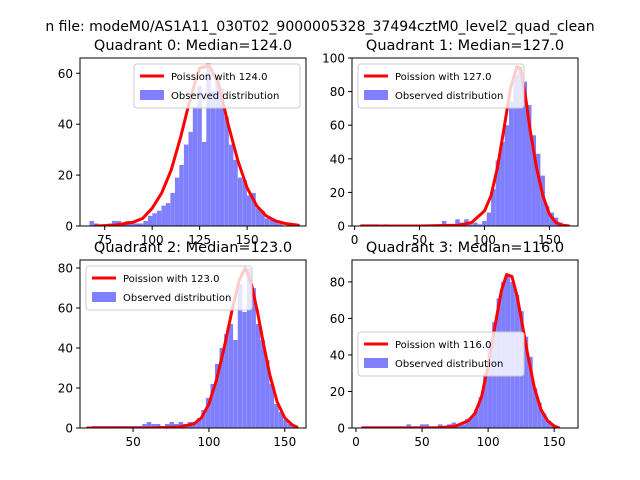  I want to click on legend-box, so click(441, 86).